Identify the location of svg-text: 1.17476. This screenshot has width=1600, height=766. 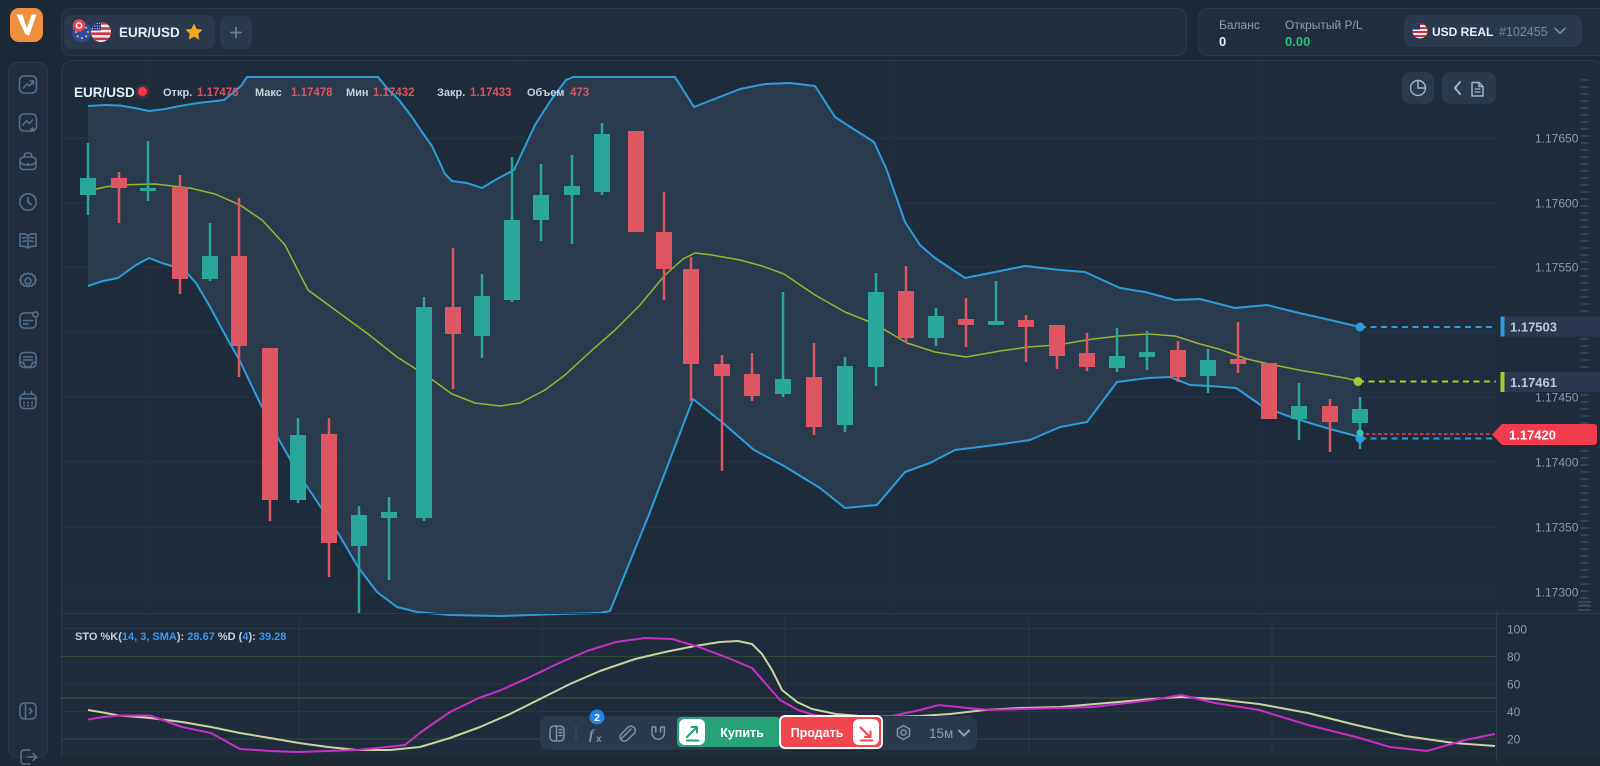
(218, 93).